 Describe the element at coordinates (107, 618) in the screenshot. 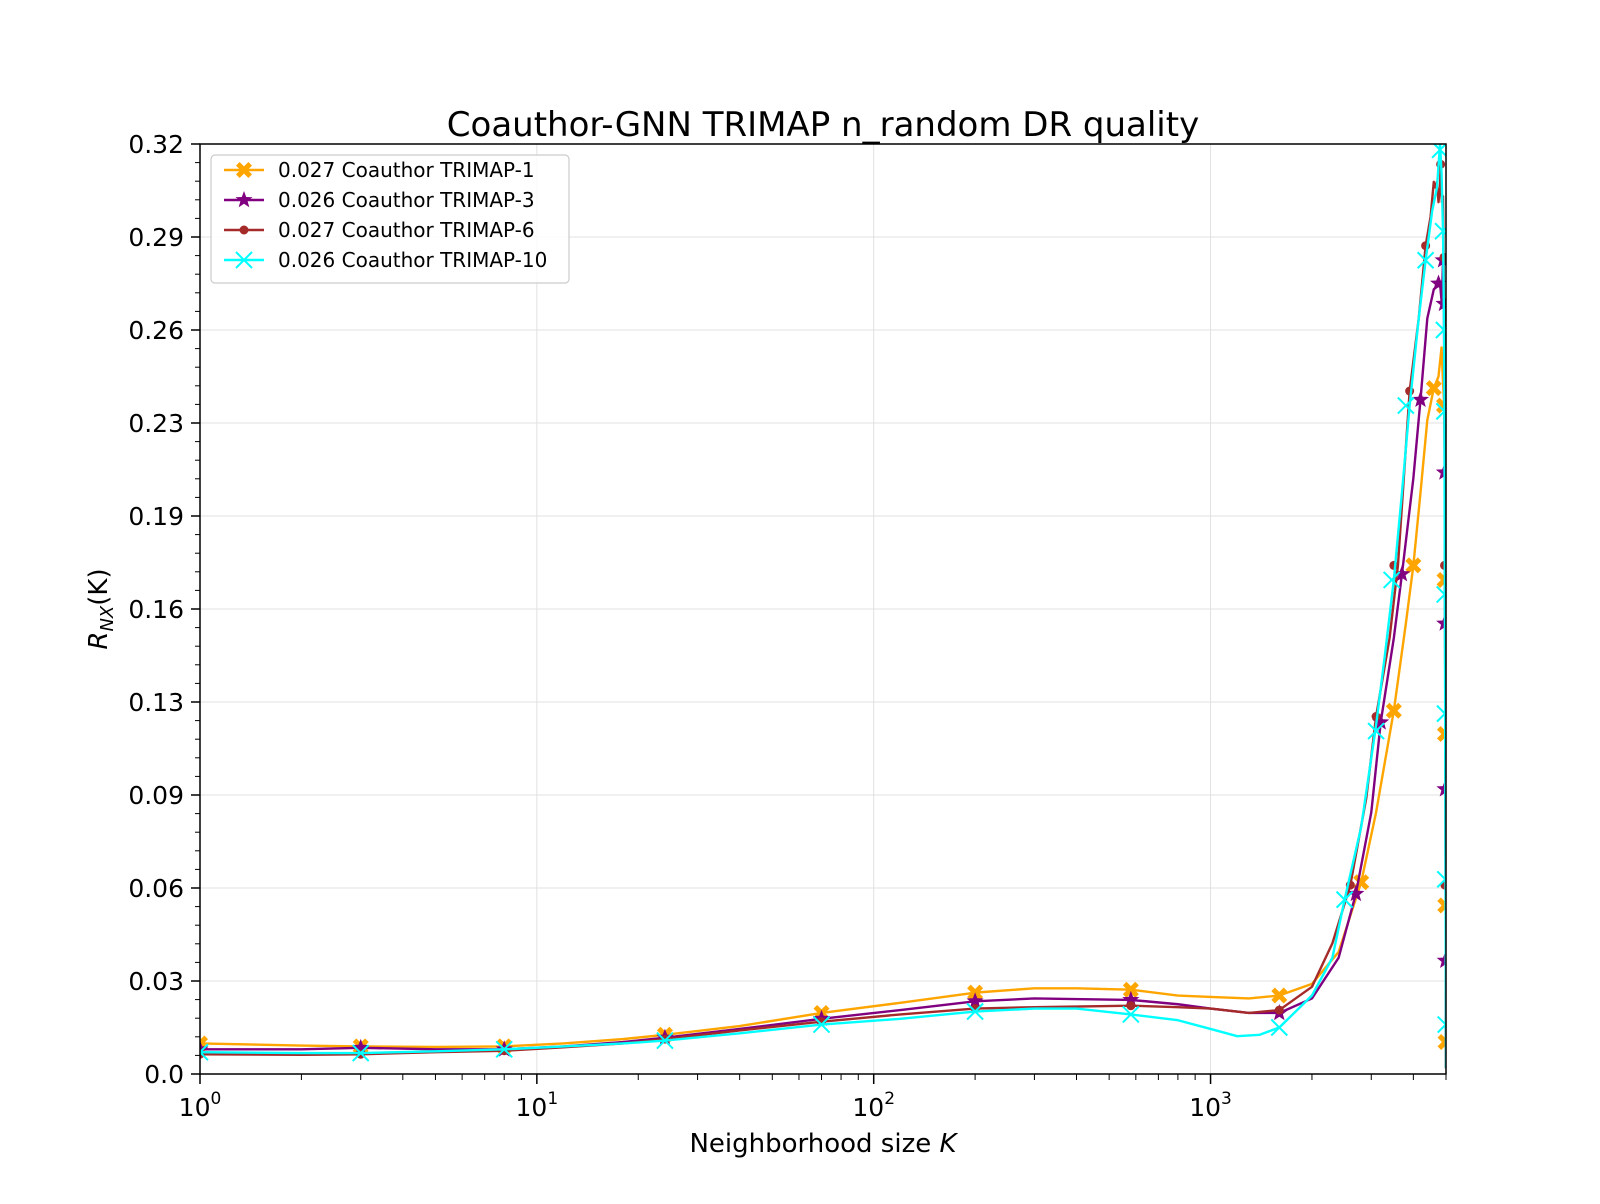

I see `y-axis-label-sub: NX` at that location.